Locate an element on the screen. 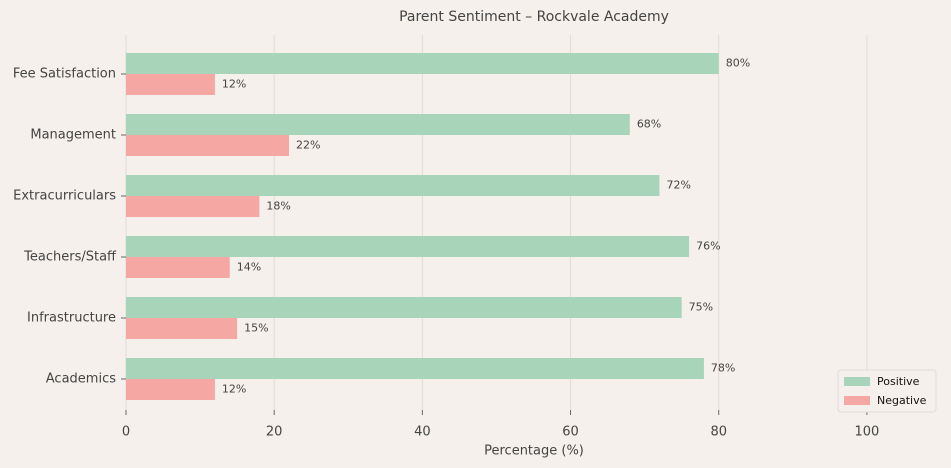 The image size is (951, 468). value-label: 18% is located at coordinates (278, 206).